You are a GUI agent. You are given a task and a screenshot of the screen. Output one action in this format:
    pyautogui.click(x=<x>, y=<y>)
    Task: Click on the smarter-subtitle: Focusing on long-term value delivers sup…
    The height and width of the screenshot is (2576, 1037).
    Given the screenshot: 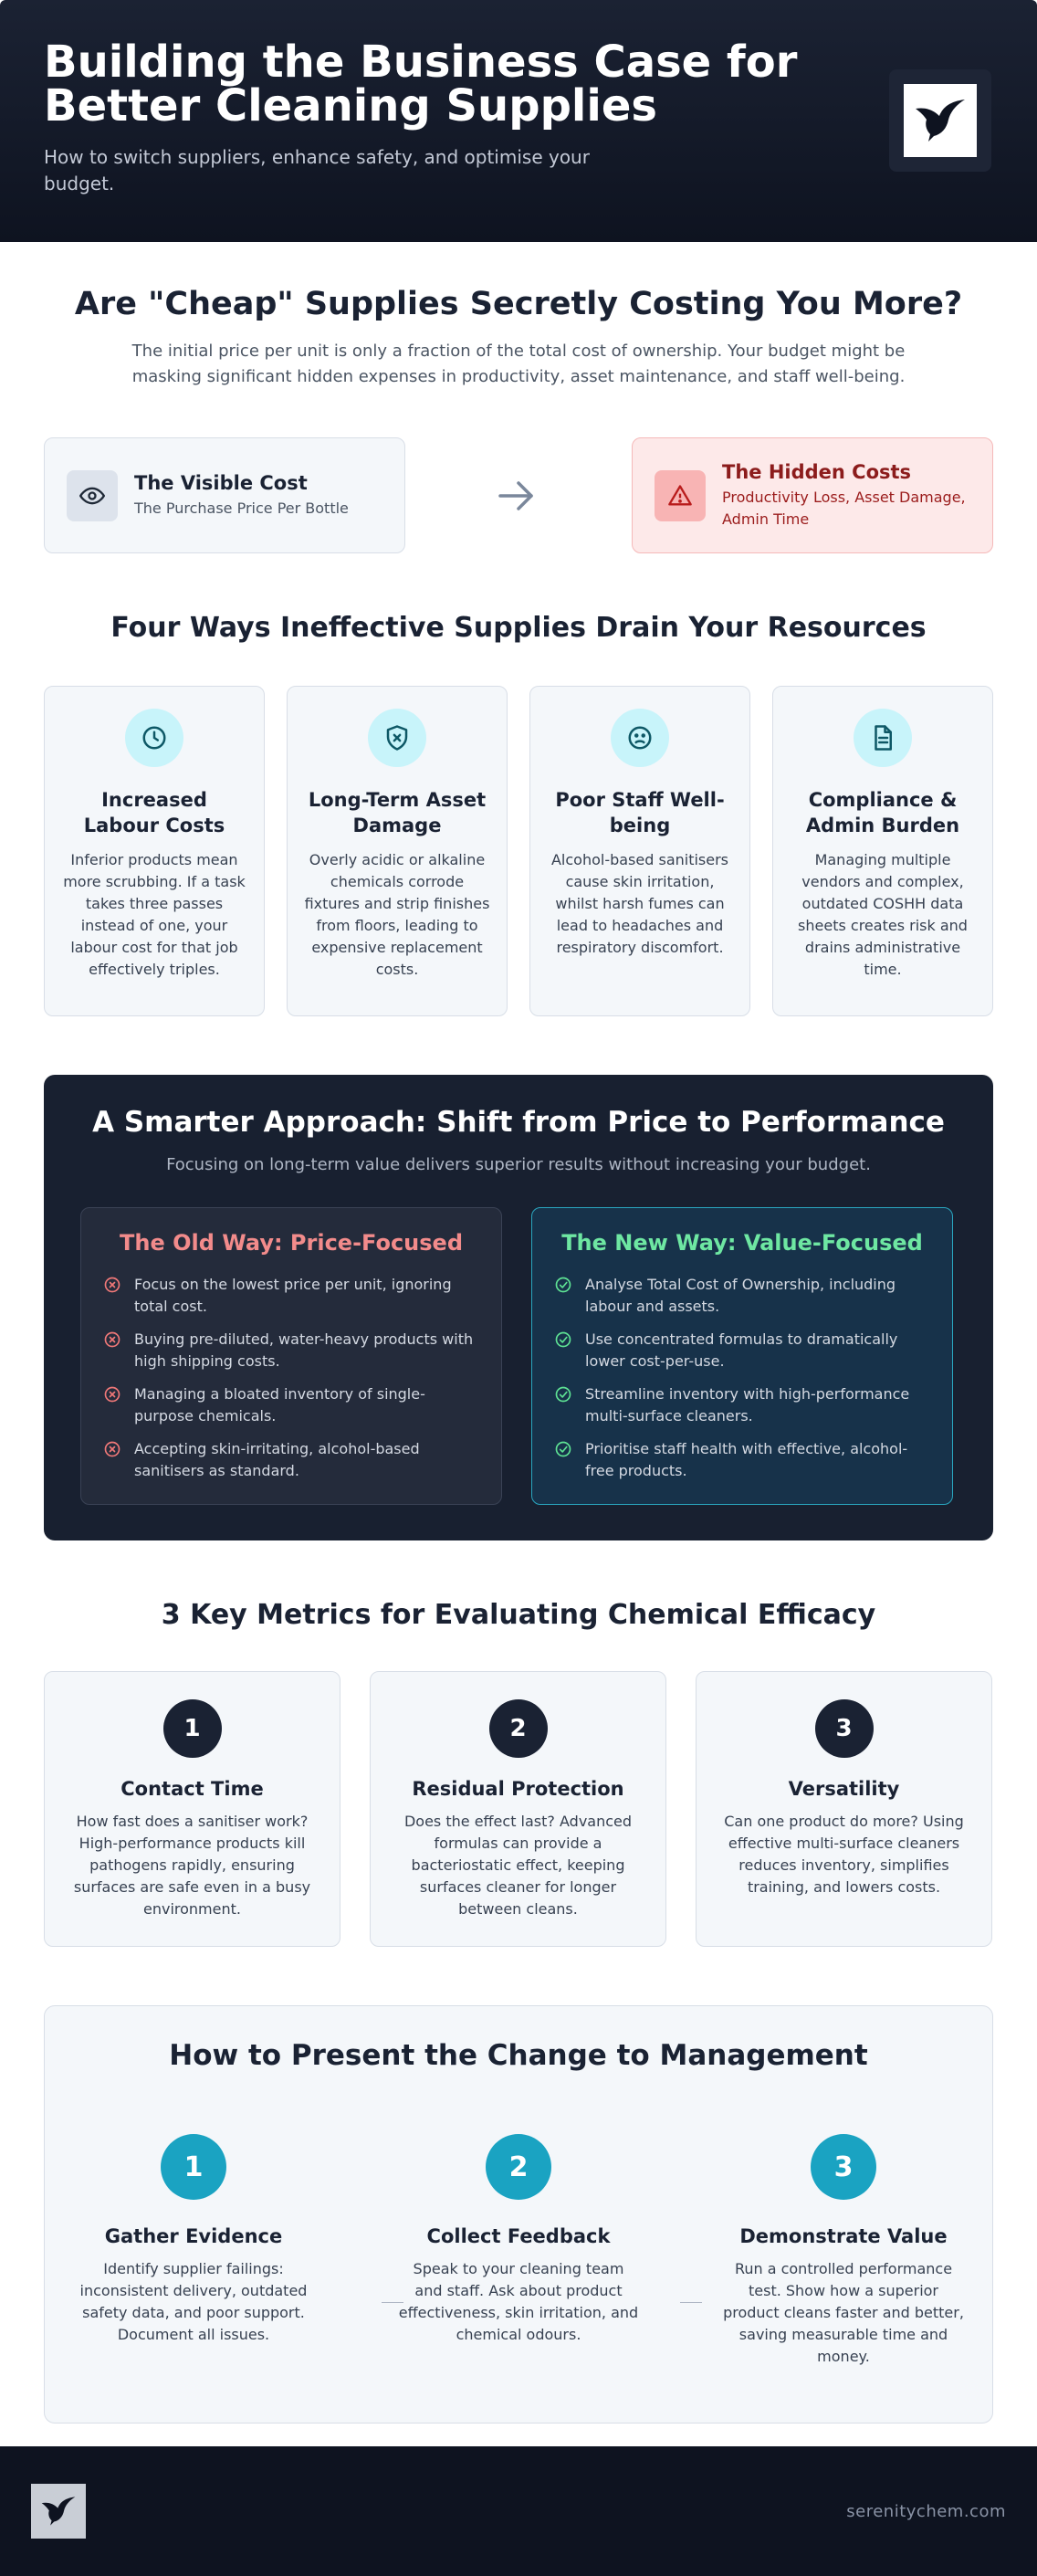 What is the action you would take?
    pyautogui.click(x=518, y=1164)
    